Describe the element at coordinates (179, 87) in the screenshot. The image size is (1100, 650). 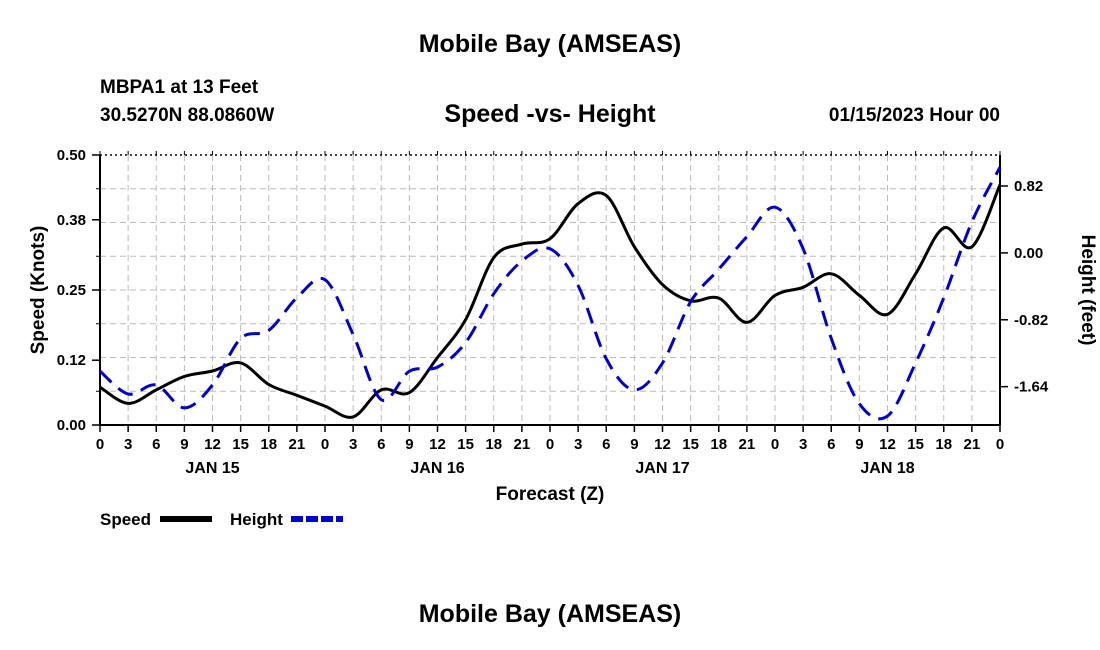
I see `station-label: MBPA1 at 13 Feet` at that location.